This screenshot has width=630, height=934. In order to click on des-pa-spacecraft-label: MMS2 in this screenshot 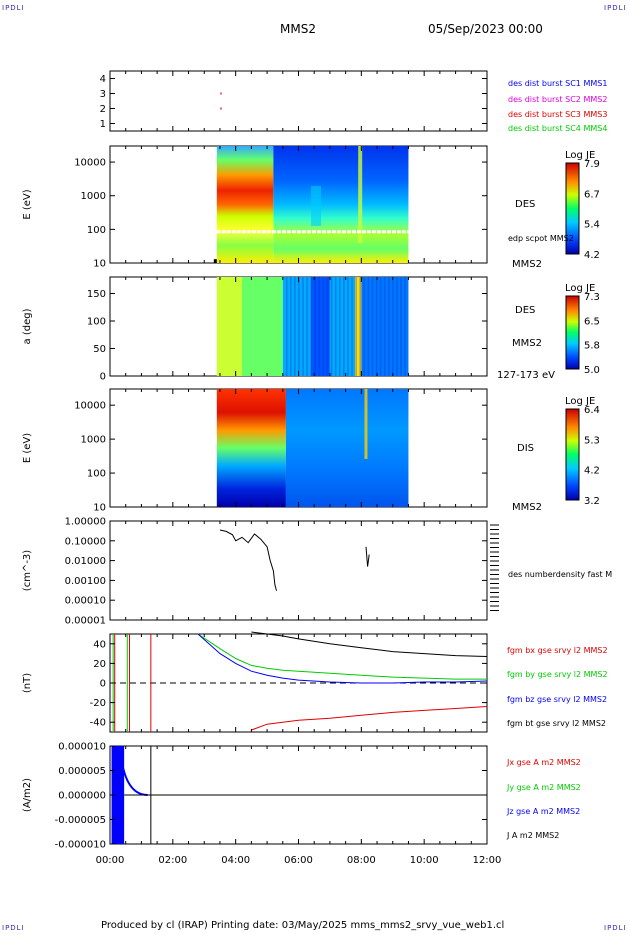, I will do `click(527, 343)`.